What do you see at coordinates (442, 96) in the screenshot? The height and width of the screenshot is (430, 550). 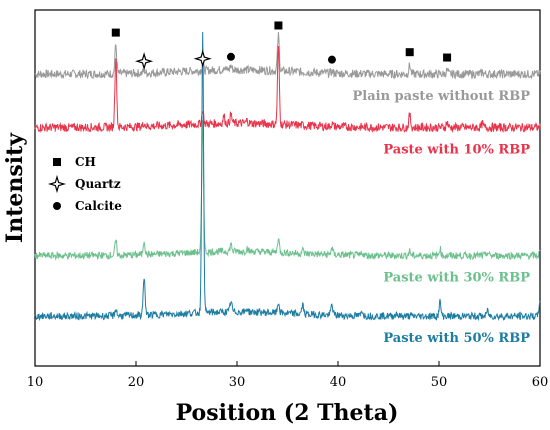 I see `series-label-0: Plain paste without RBP` at bounding box center [442, 96].